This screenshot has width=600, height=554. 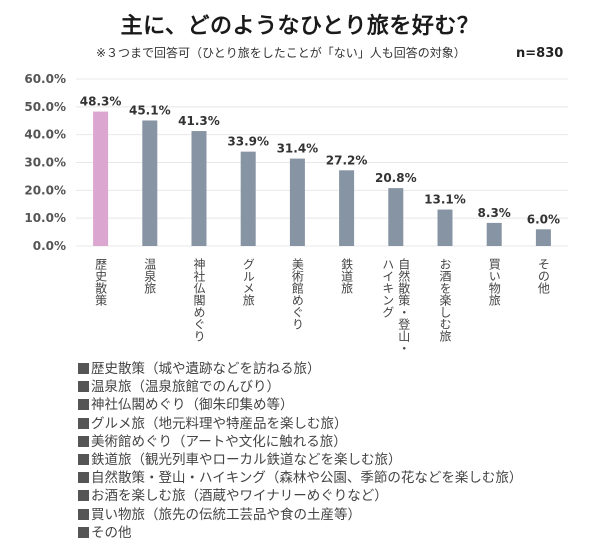 I want to click on category-label: 自然散策・登山・, so click(x=404, y=306).